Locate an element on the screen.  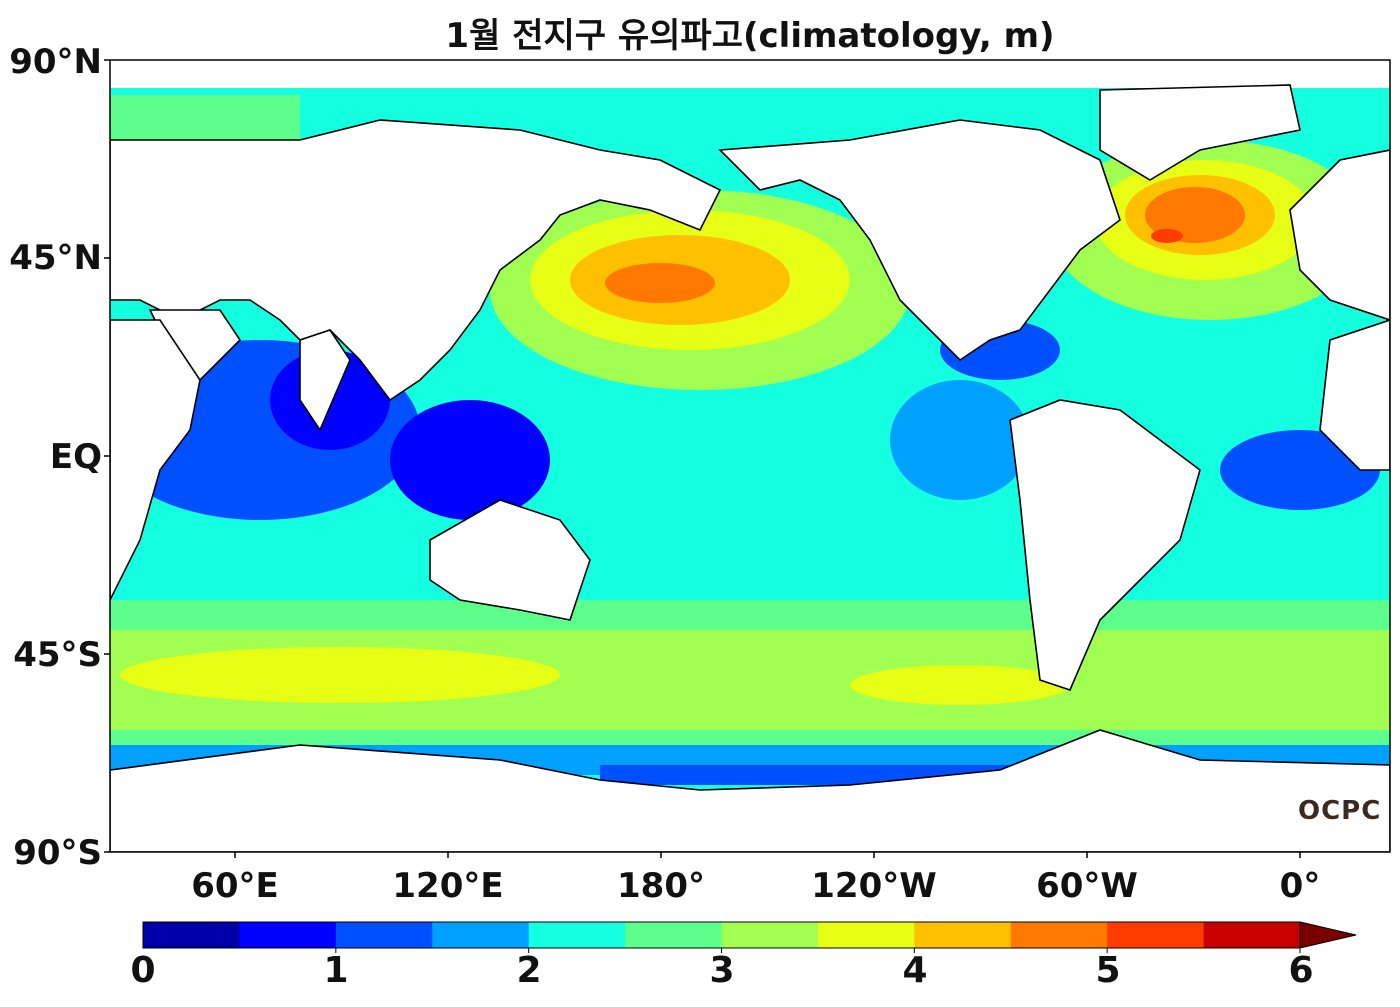
east-pacific-tropics is located at coordinates (960, 440).